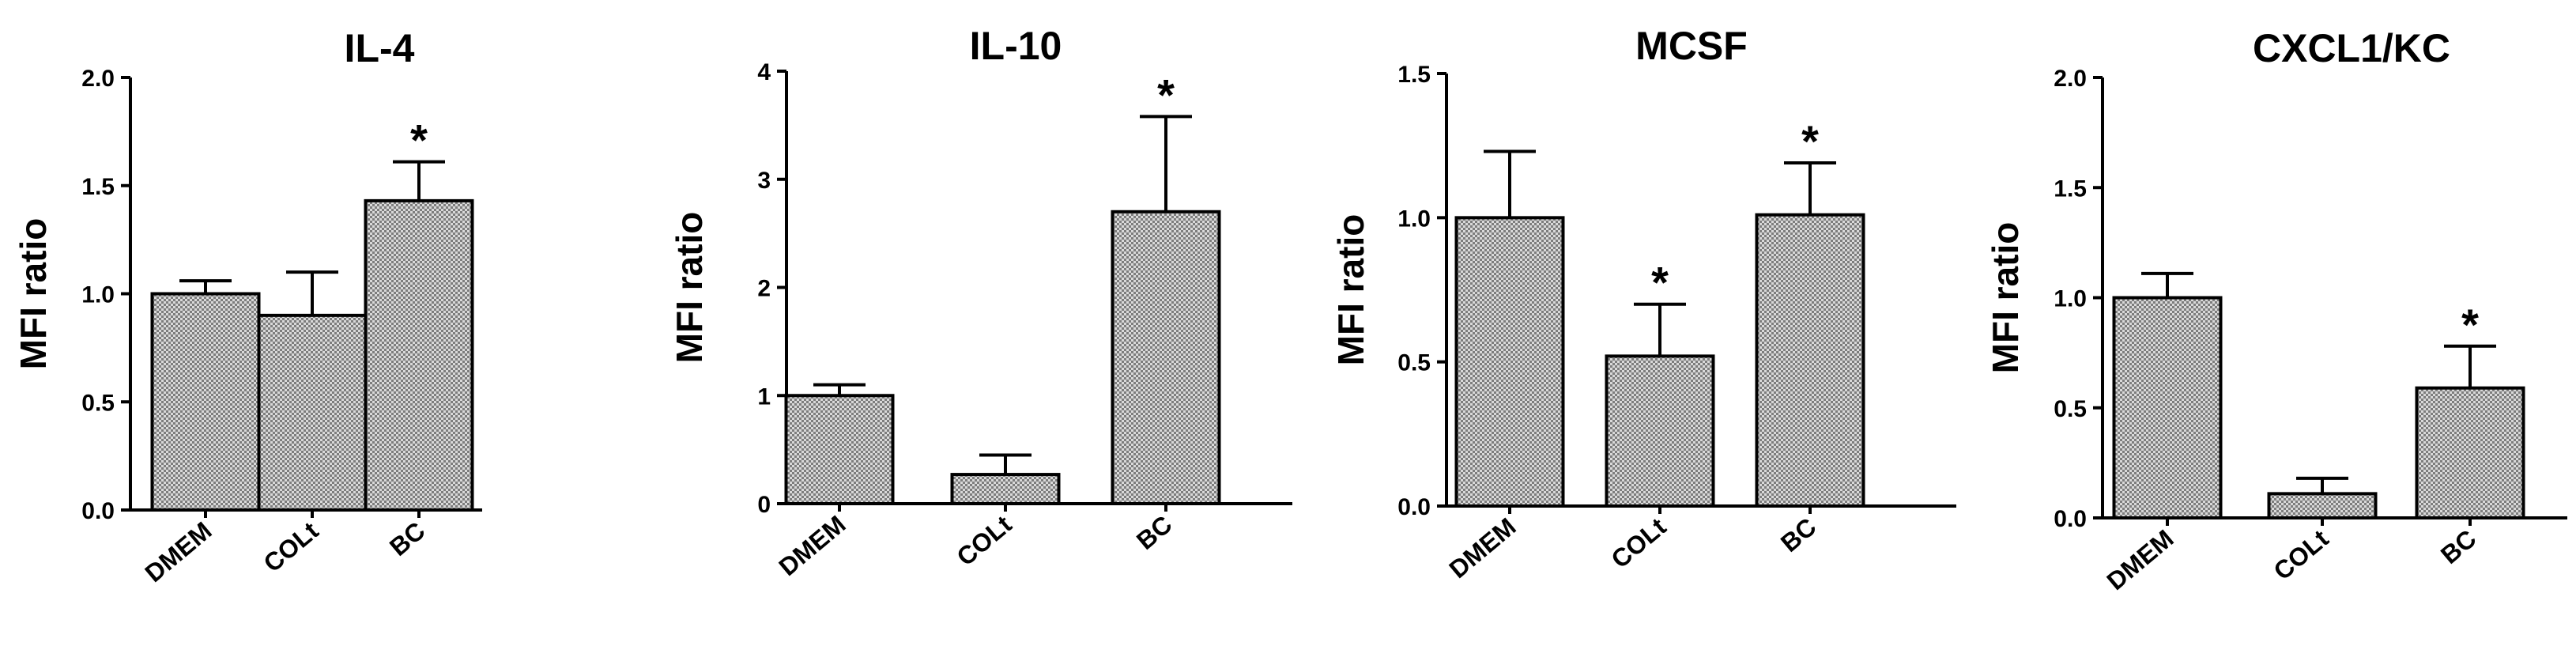 Image resolution: width=2576 pixels, height=646 pixels. What do you see at coordinates (1691, 46) in the screenshot?
I see `chart-title: MCSF` at bounding box center [1691, 46].